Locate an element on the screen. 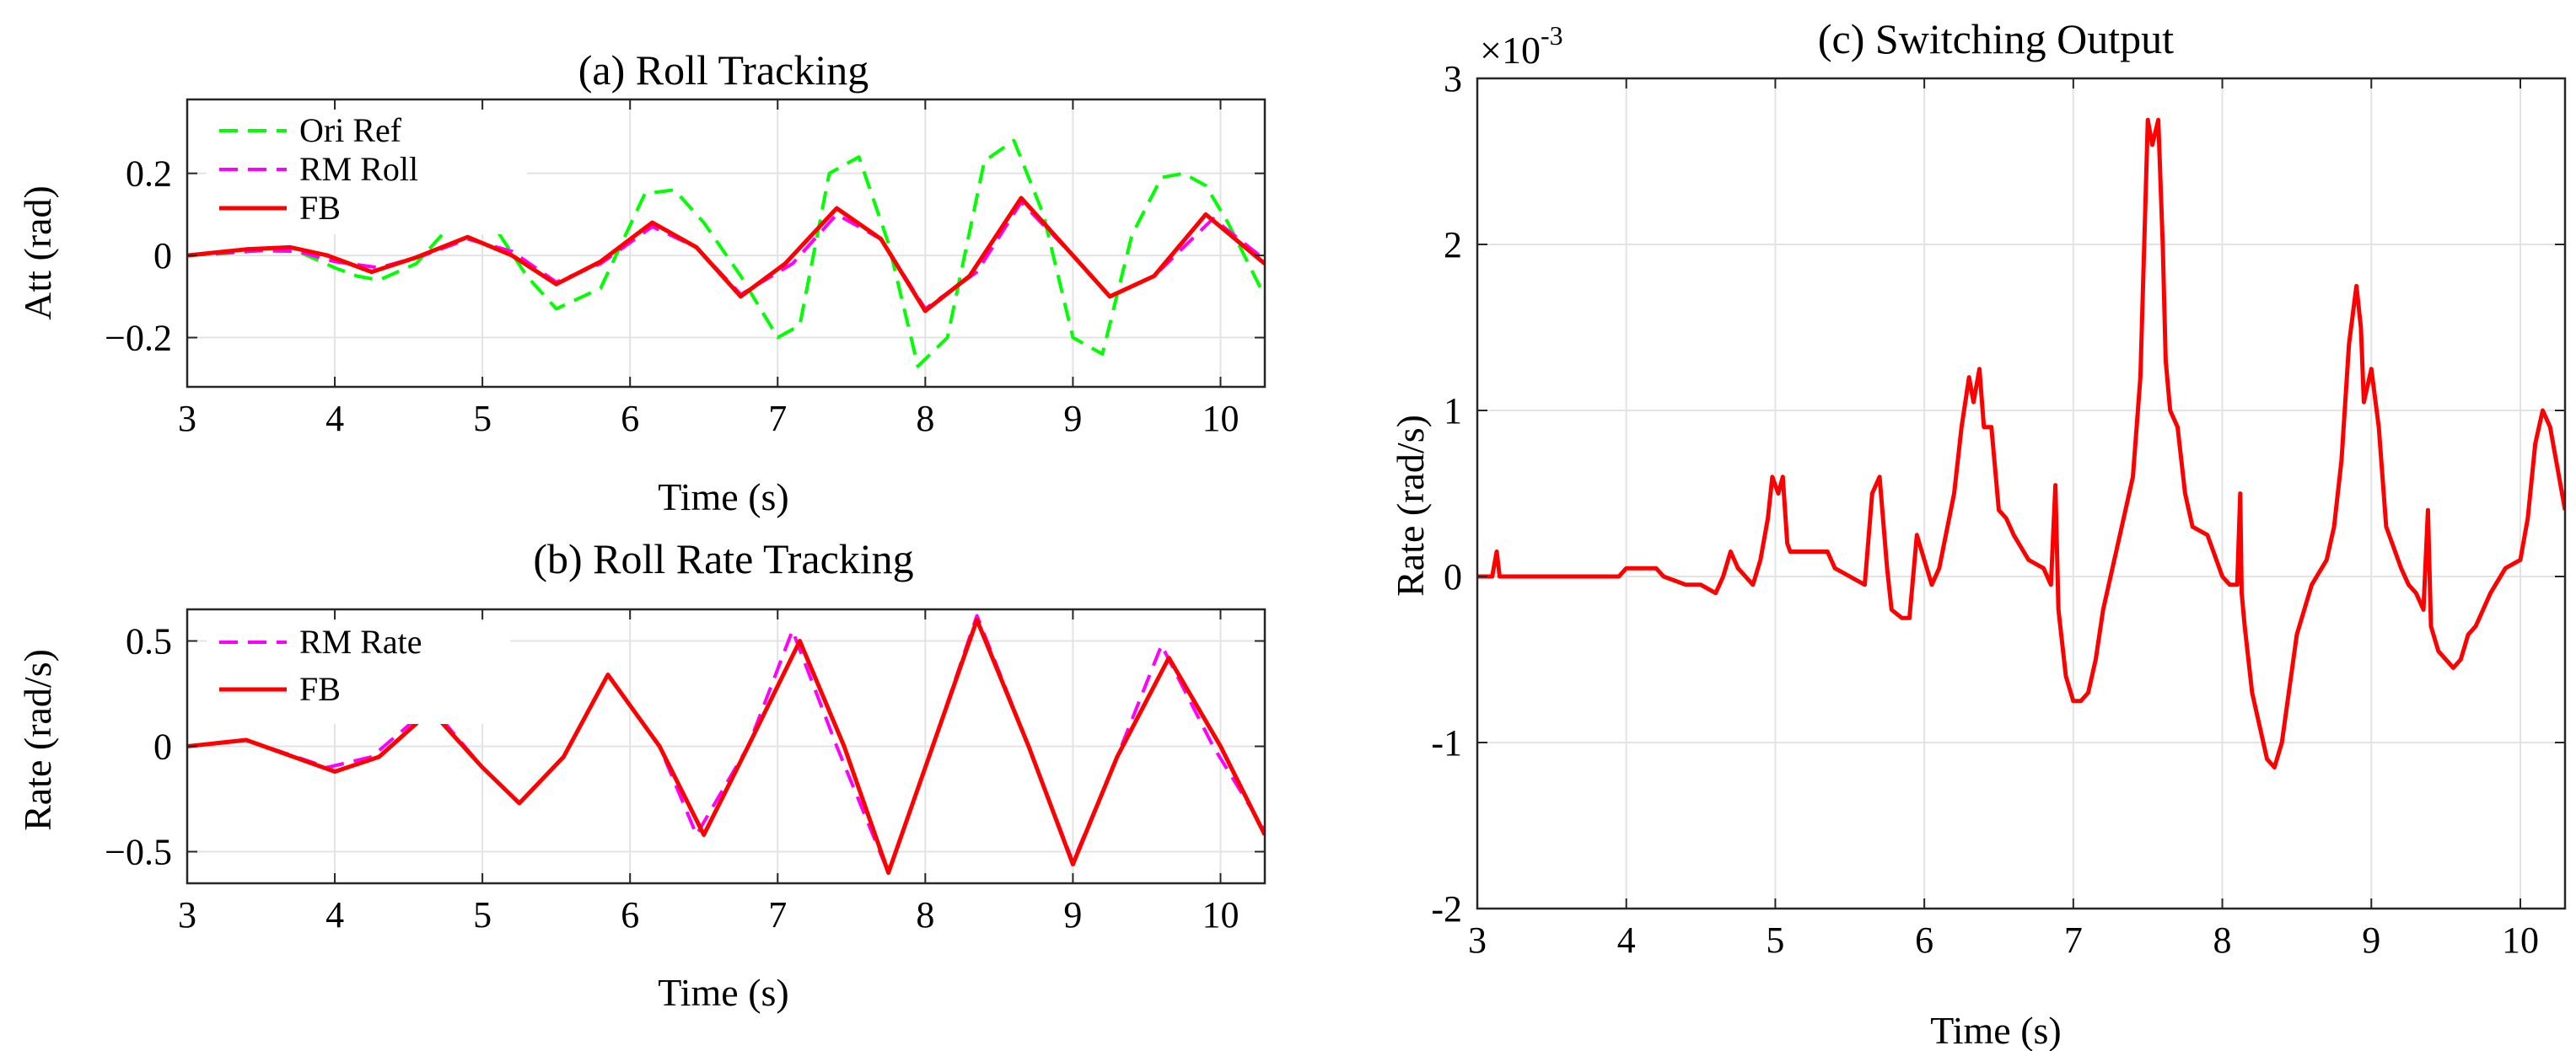 This screenshot has width=2576, height=1051. chart-b-xtick-label-7: 10 is located at coordinates (1220, 915).